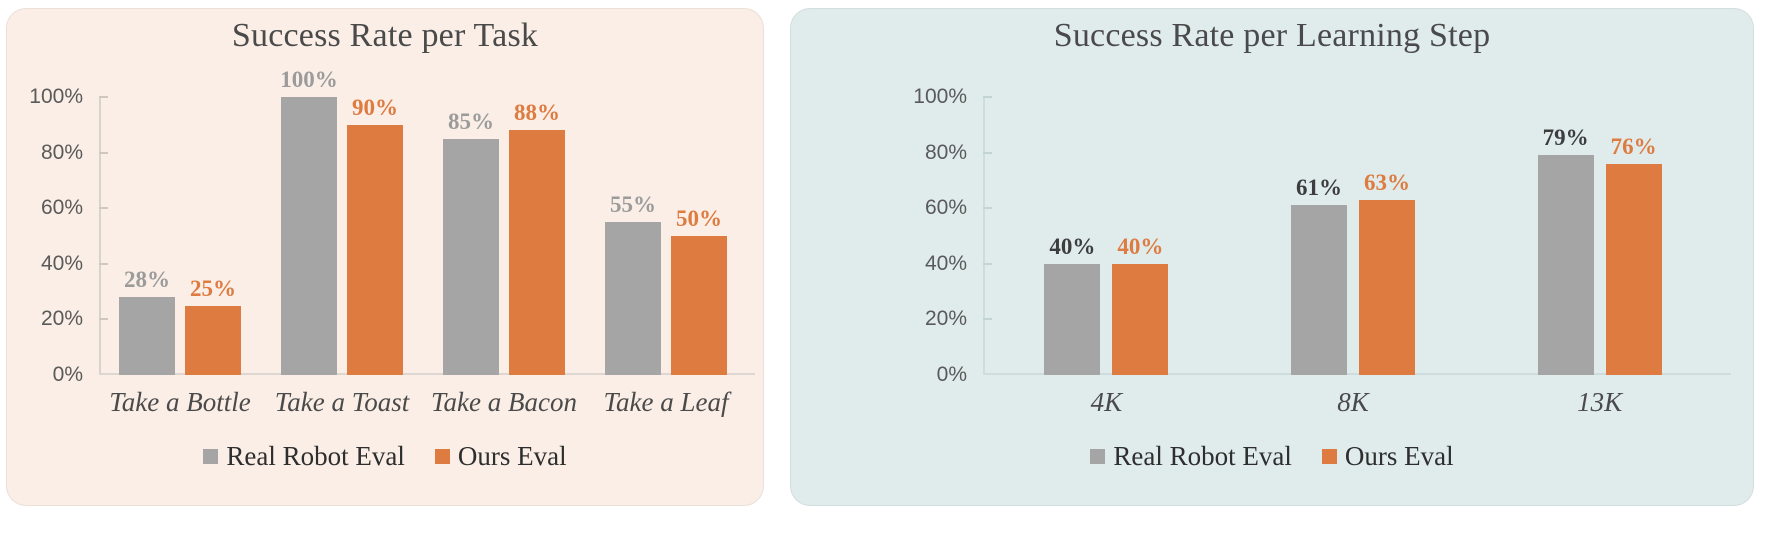  I want to click on bar-slot: 88%, so click(537, 236).